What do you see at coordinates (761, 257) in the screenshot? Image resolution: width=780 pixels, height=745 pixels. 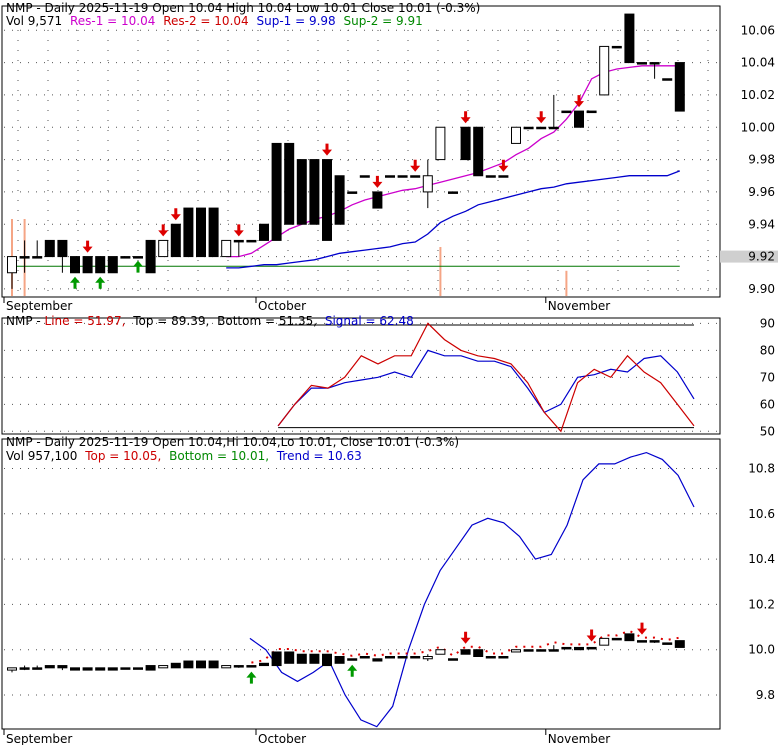 I see `y-tick-label: 9.92` at bounding box center [761, 257].